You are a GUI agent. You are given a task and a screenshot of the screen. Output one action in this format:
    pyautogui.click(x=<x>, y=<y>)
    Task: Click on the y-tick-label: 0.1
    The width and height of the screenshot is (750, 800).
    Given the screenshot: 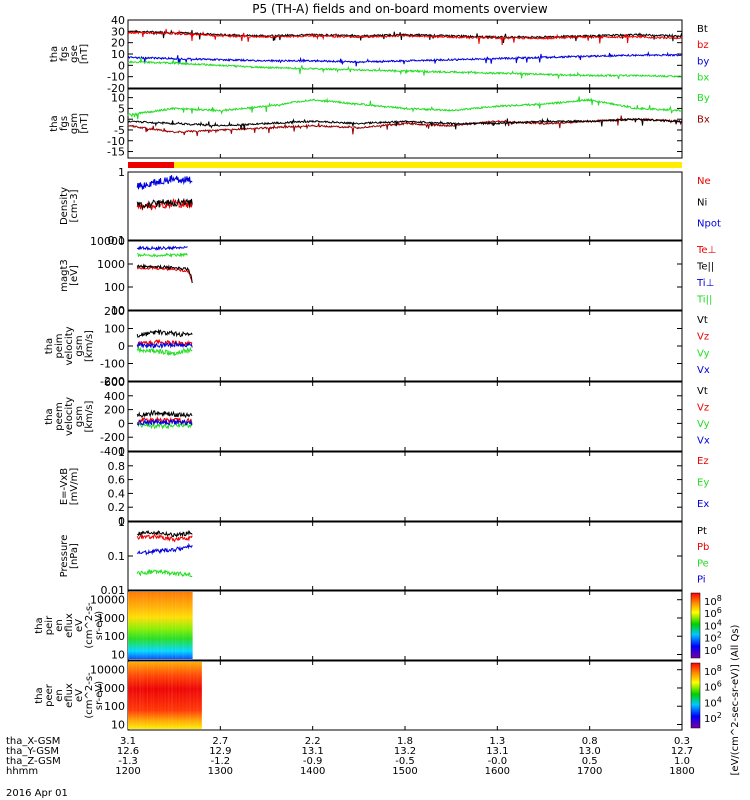 What is the action you would take?
    pyautogui.click(x=117, y=556)
    